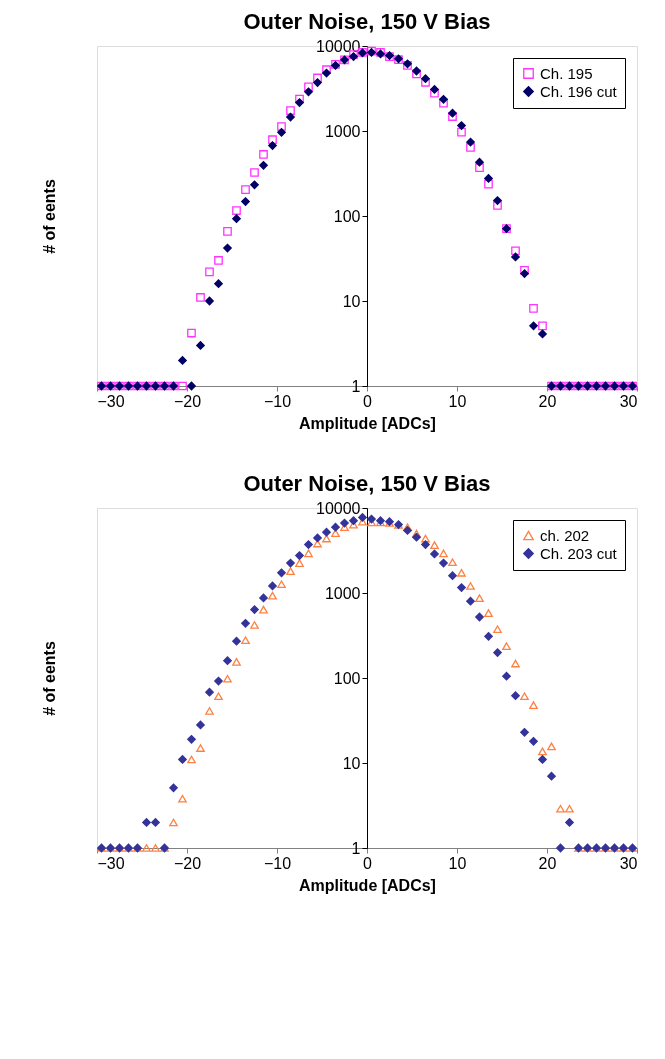  What do you see at coordinates (579, 91) in the screenshot?
I see `legend-label: Ch. 196 cut` at bounding box center [579, 91].